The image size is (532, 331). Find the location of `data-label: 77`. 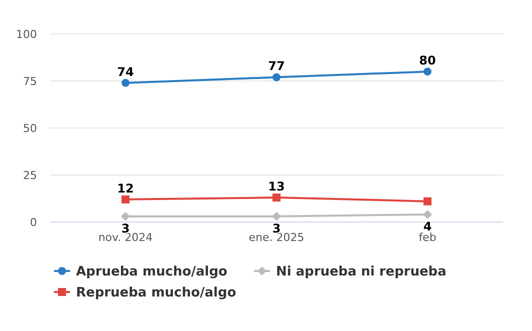

data-label: 77 is located at coordinates (276, 66).